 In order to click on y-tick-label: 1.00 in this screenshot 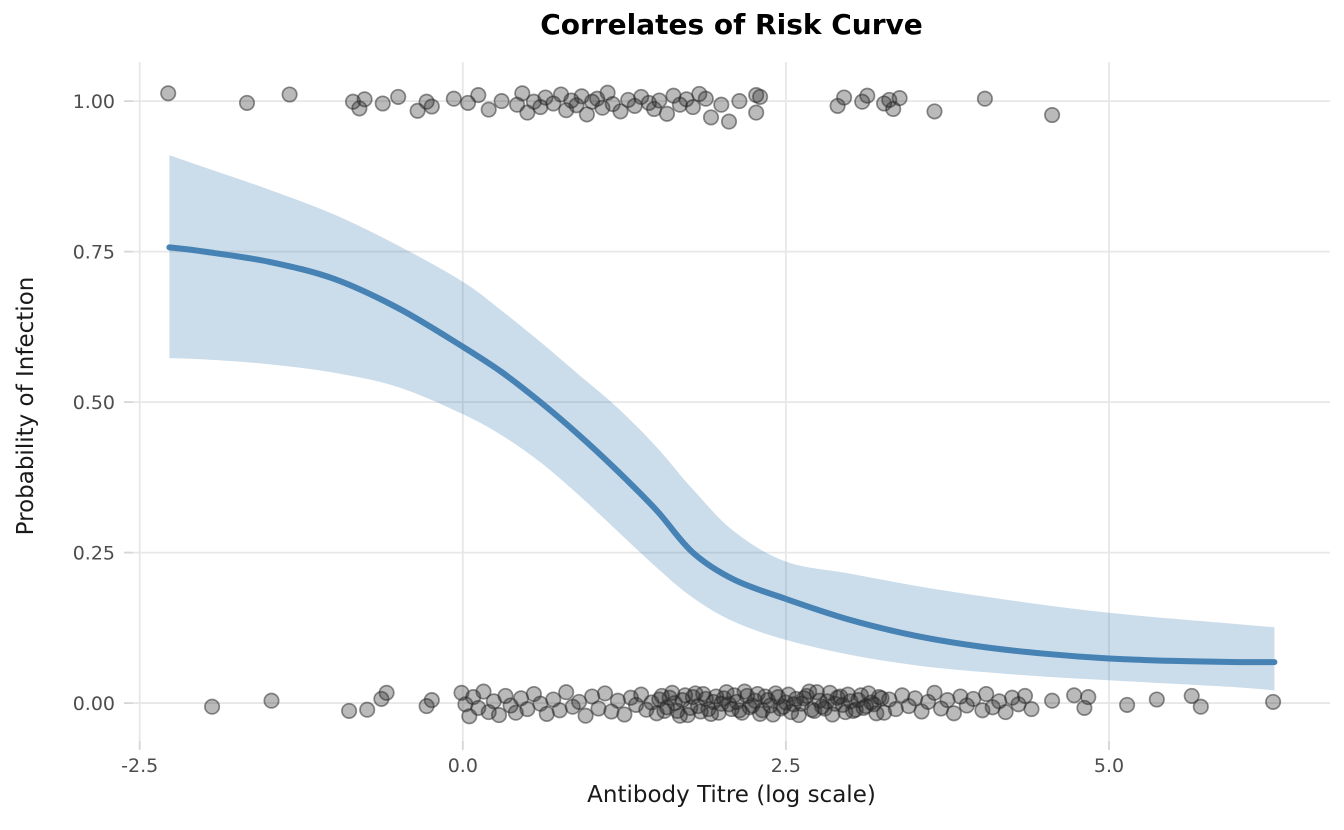, I will do `click(94, 102)`.